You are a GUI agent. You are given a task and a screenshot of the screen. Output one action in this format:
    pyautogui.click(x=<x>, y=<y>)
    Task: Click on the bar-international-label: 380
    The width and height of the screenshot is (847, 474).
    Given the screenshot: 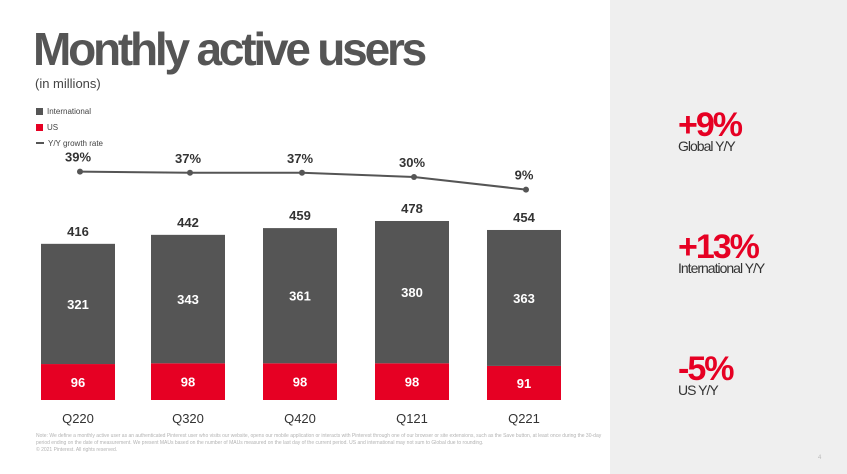 What is the action you would take?
    pyautogui.click(x=412, y=292)
    